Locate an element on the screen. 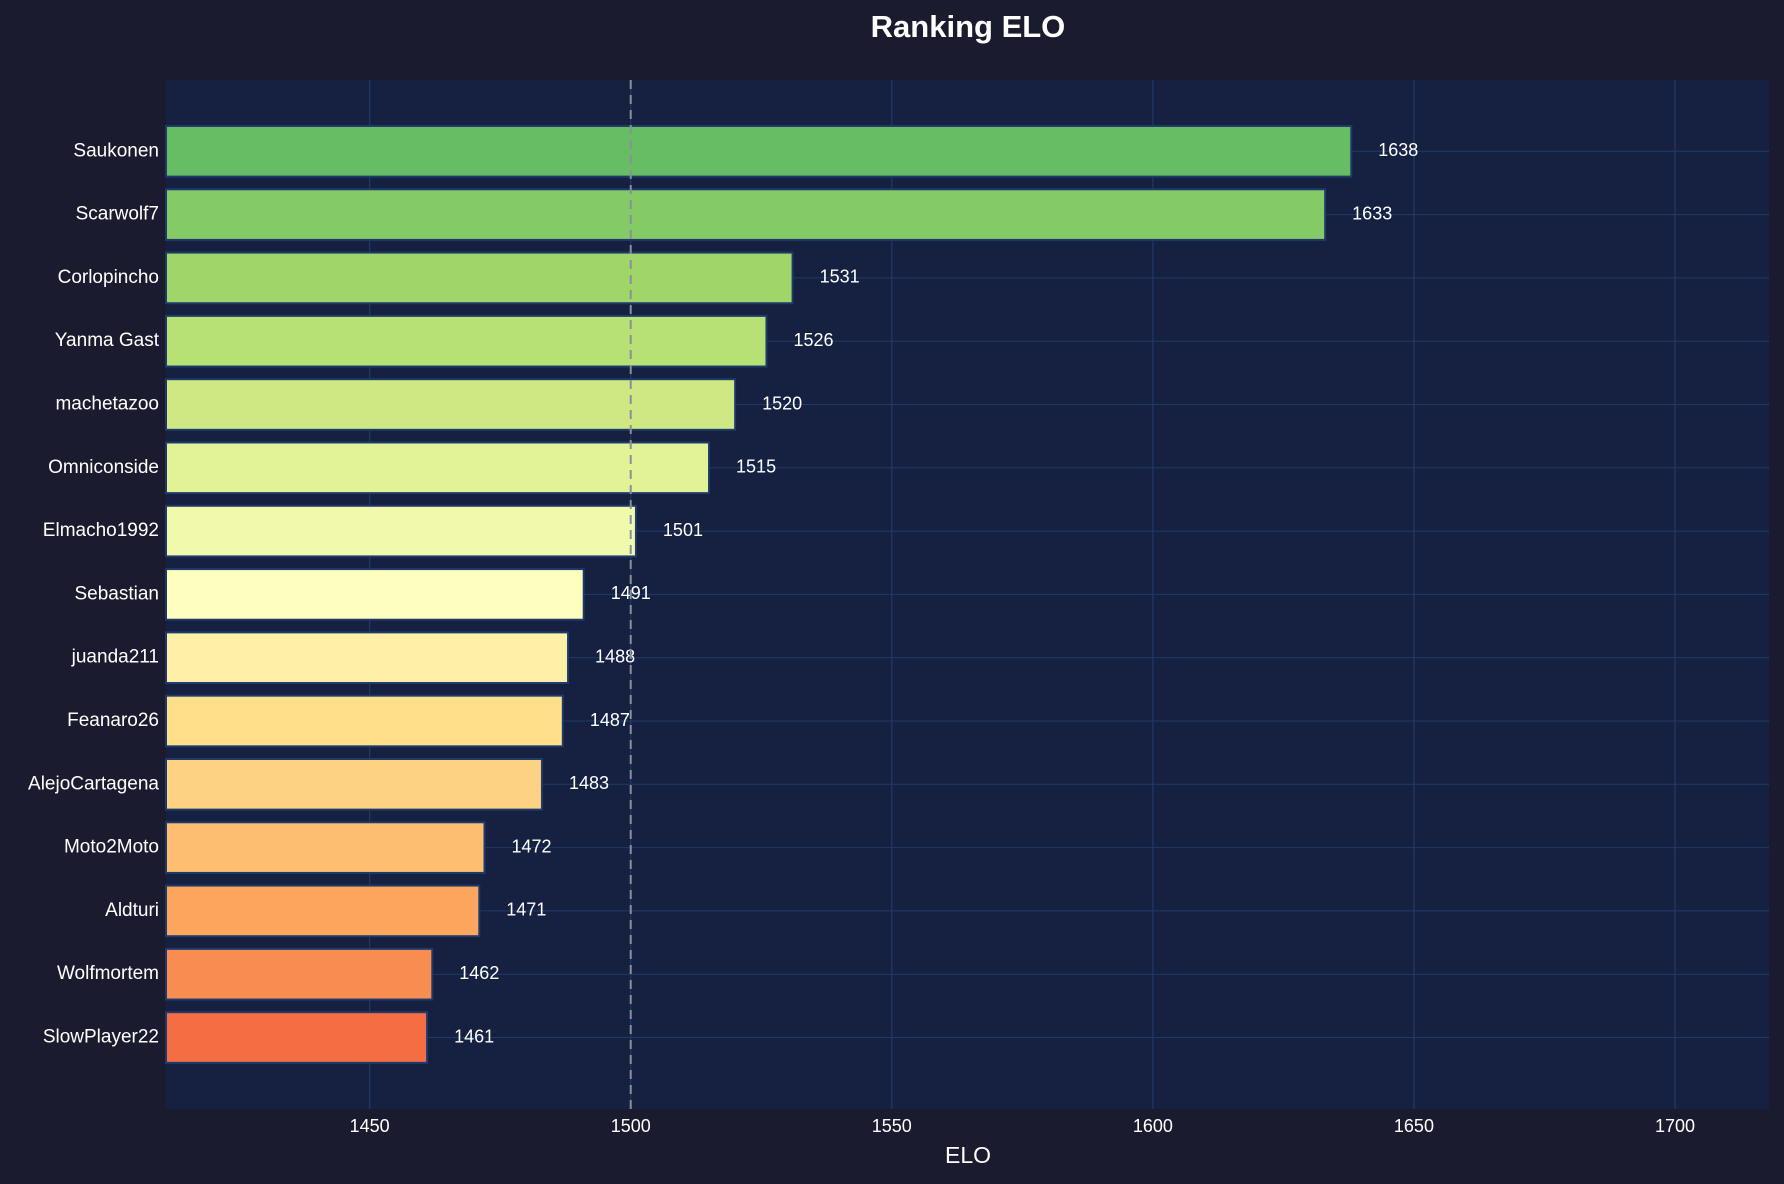 The width and height of the screenshot is (1784, 1184). value-label: 1526 is located at coordinates (813, 340).